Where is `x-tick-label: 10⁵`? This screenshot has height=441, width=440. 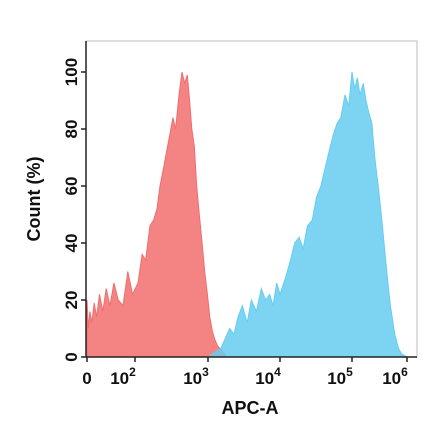 x-tick-label: 10⁵ is located at coordinates (340, 376).